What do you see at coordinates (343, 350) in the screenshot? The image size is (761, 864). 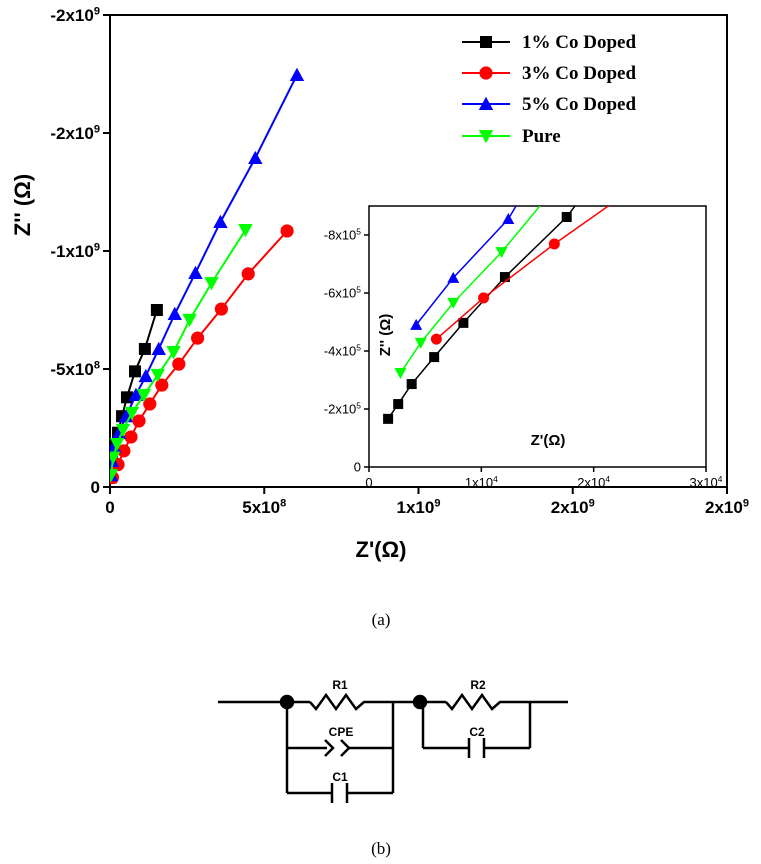 I see `y-tick-label: -4x105` at bounding box center [343, 350].